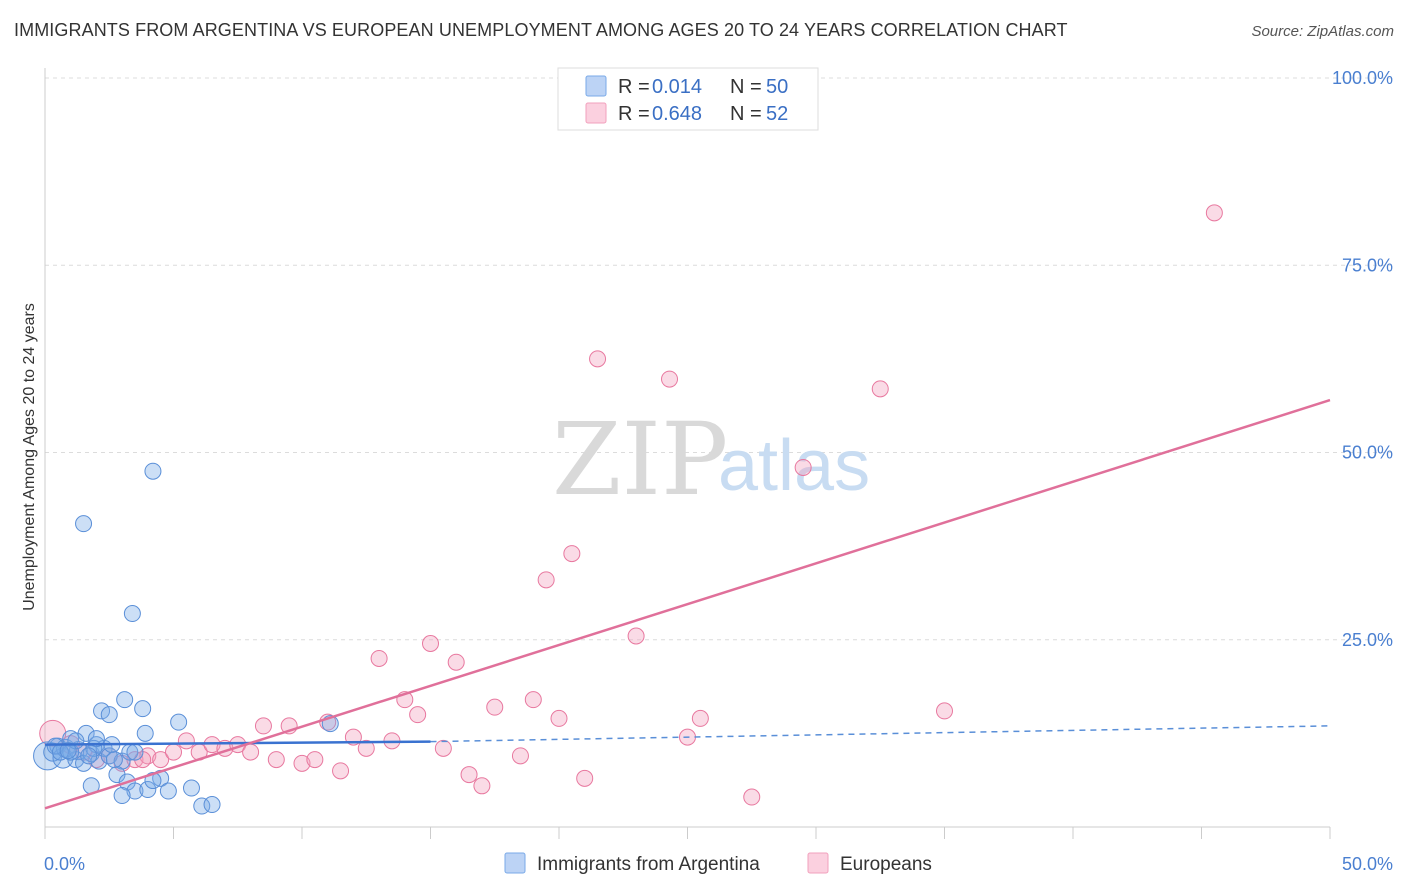  Describe the element at coordinates (1367, 640) in the screenshot. I see `y-tick-label: 25.0%` at that location.